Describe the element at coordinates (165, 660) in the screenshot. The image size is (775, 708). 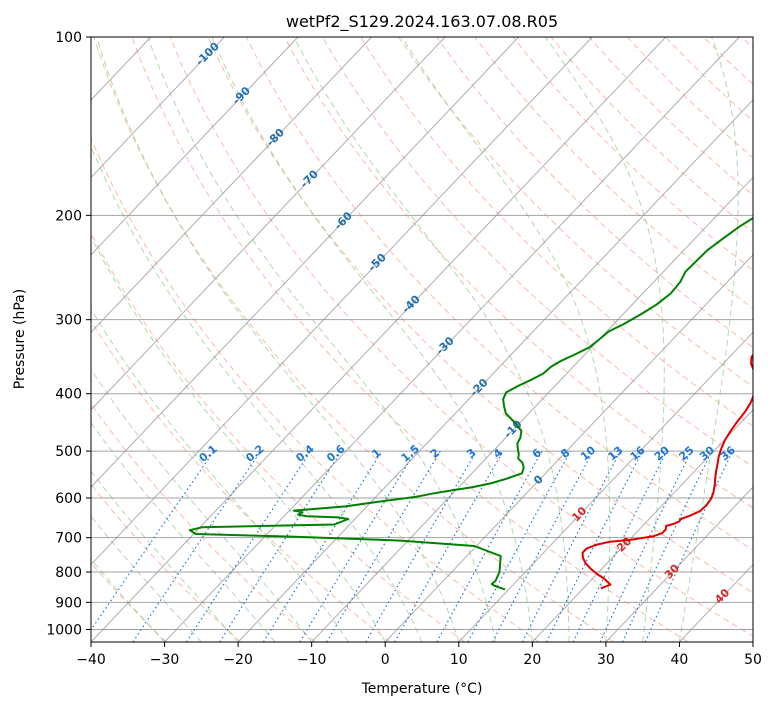
I see `x-tick-label: −30` at that location.